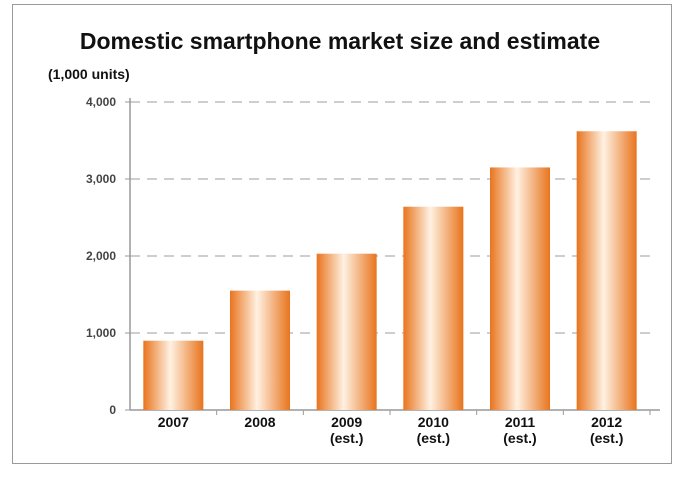 The width and height of the screenshot is (684, 492). Describe the element at coordinates (606, 422) in the screenshot. I see `x-tick-label: 2012` at that location.